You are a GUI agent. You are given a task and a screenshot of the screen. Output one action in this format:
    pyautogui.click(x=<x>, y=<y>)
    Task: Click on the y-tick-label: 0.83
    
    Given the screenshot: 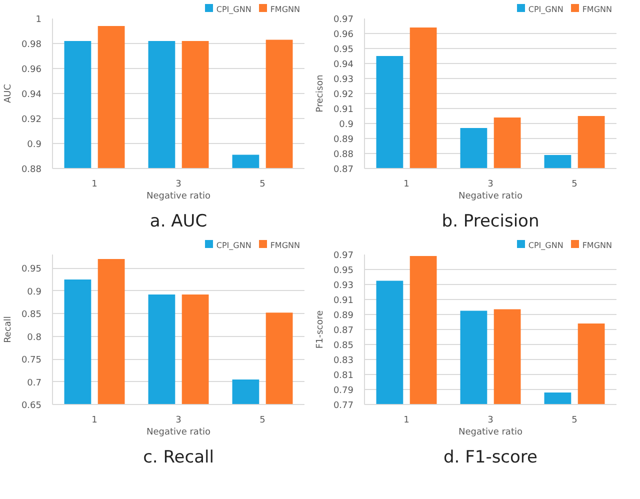 What is the action you would take?
    pyautogui.click(x=343, y=361)
    